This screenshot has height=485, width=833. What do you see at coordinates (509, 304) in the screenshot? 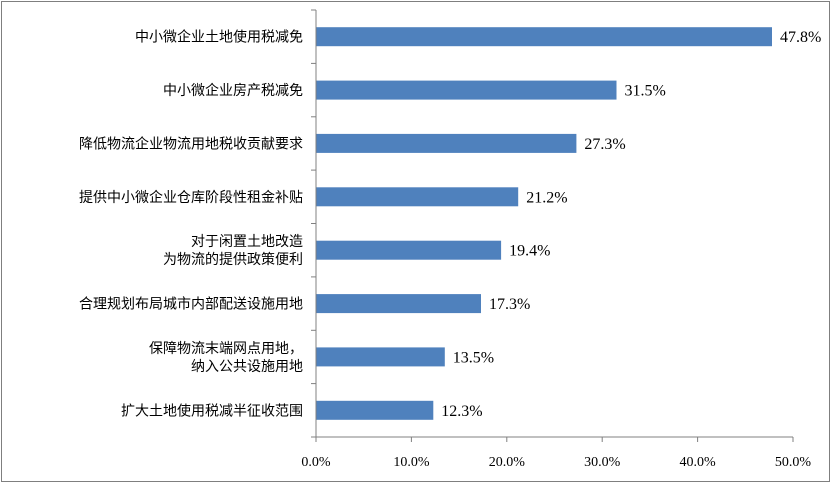
I see `data-label: 17.3%` at bounding box center [509, 304].